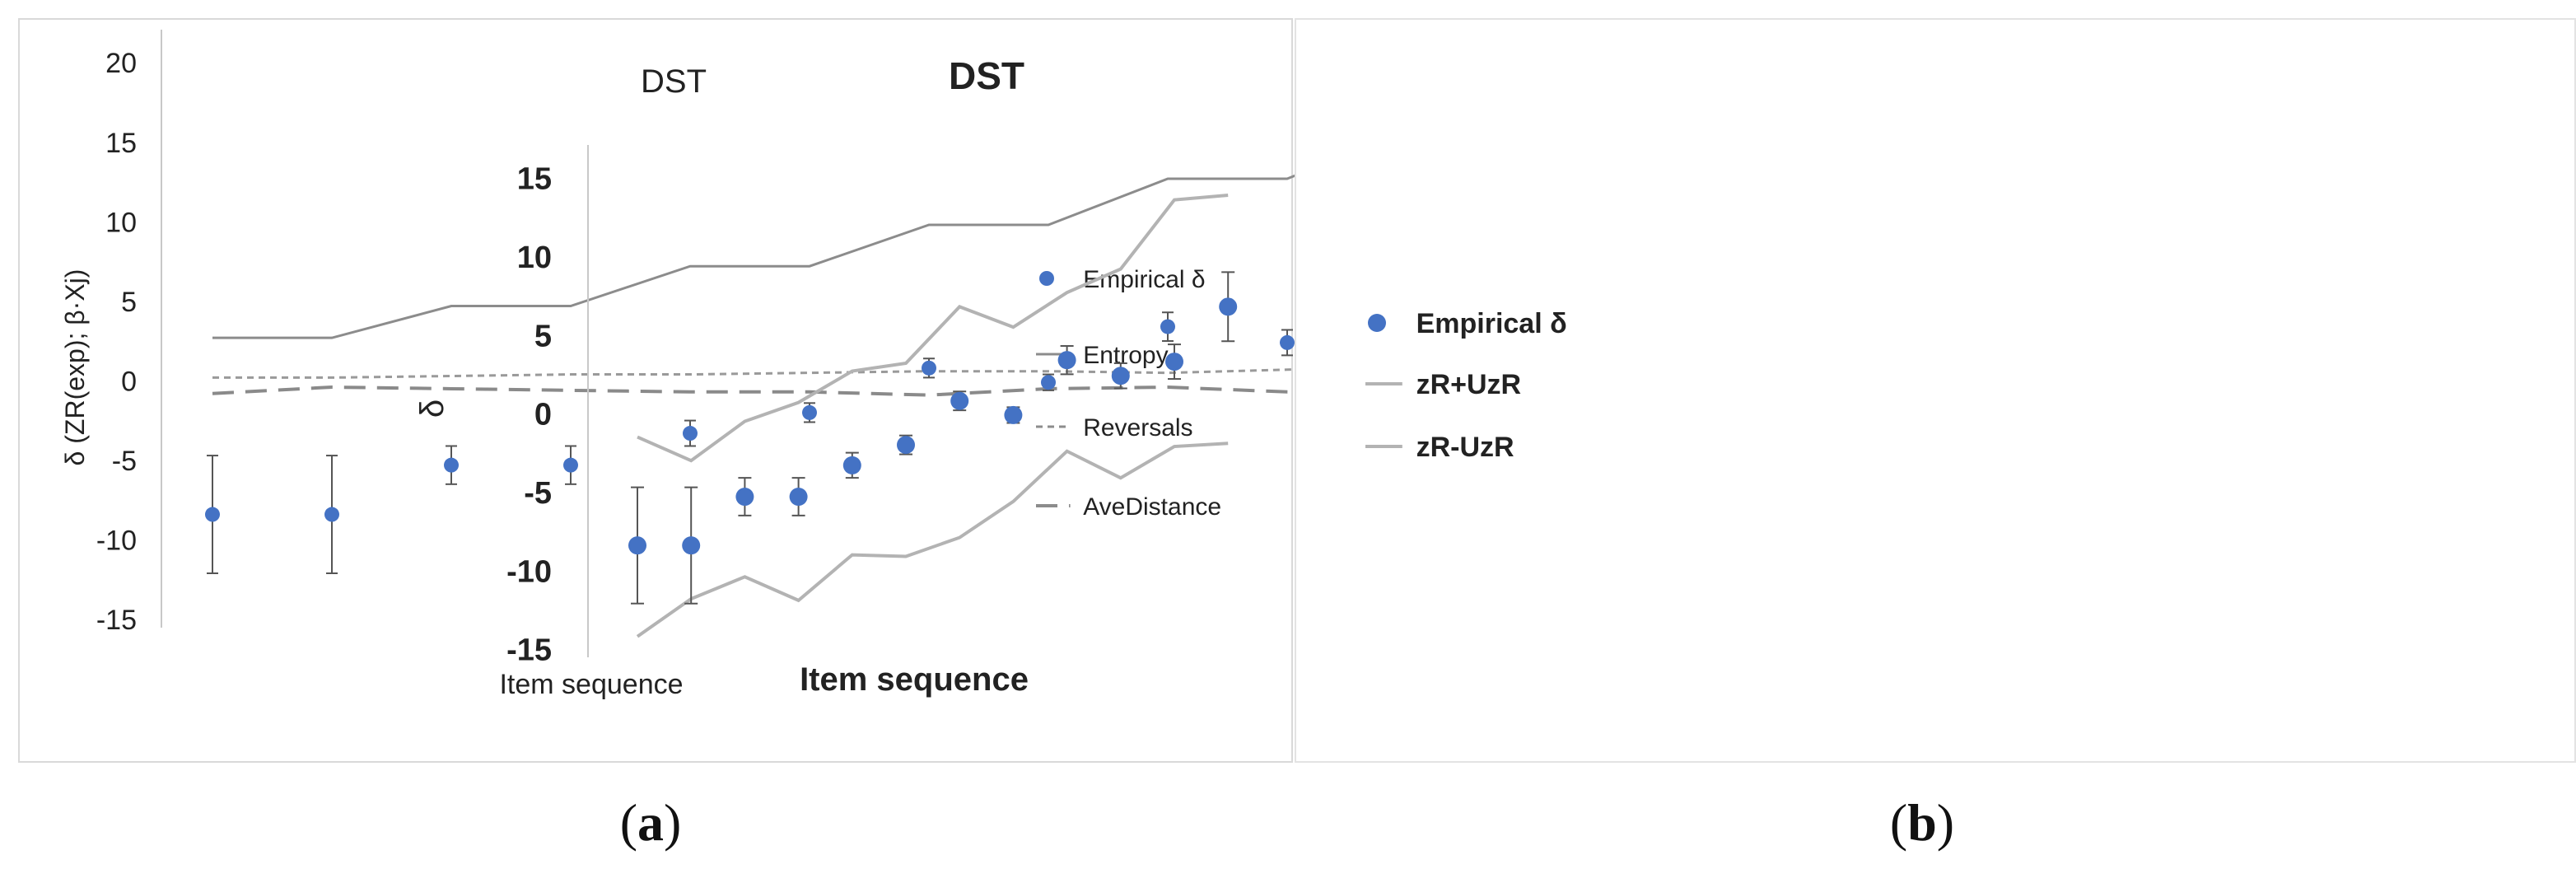 The image size is (2576, 883). Describe the element at coordinates (75, 367) in the screenshot. I see `y-axis-label: δ (ZR(exp); β·Xj)` at that location.